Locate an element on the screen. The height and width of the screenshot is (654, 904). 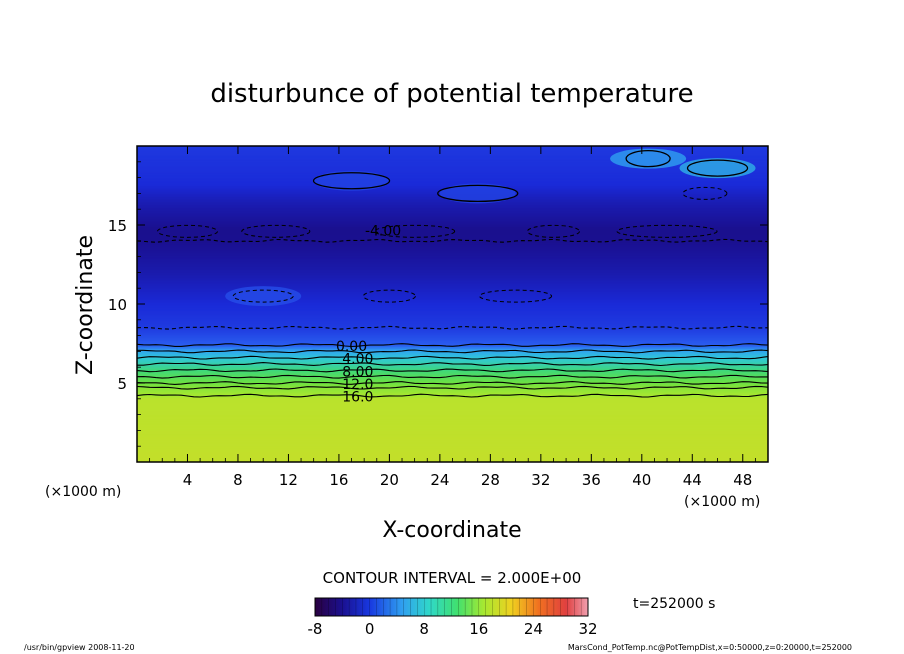
x-tick-label: 20 is located at coordinates (389, 480).